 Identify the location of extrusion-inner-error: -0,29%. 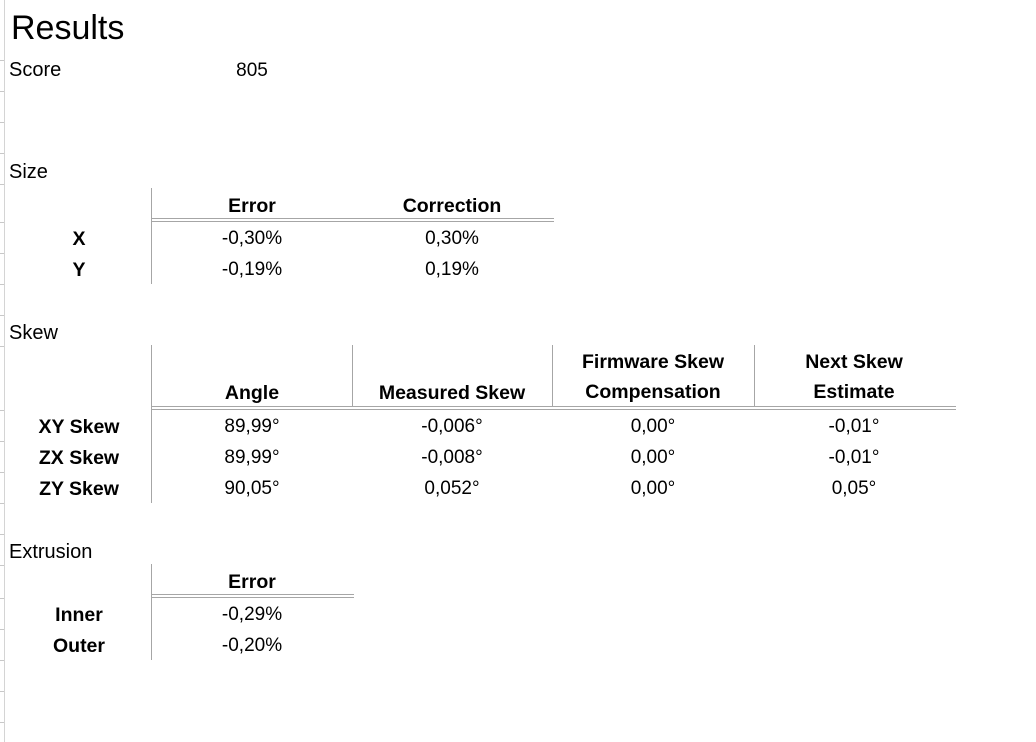
(252, 614).